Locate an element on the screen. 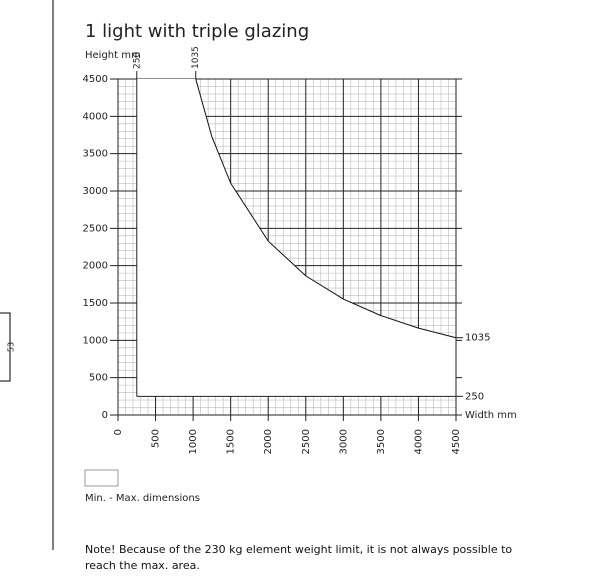  y-tick-label: 3500 is located at coordinates (95, 154).